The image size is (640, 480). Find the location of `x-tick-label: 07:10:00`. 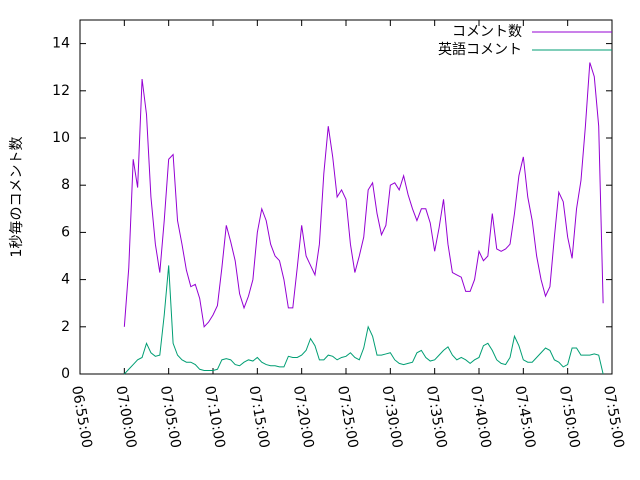

x-tick-label: 07:10:00 is located at coordinates (214, 417).